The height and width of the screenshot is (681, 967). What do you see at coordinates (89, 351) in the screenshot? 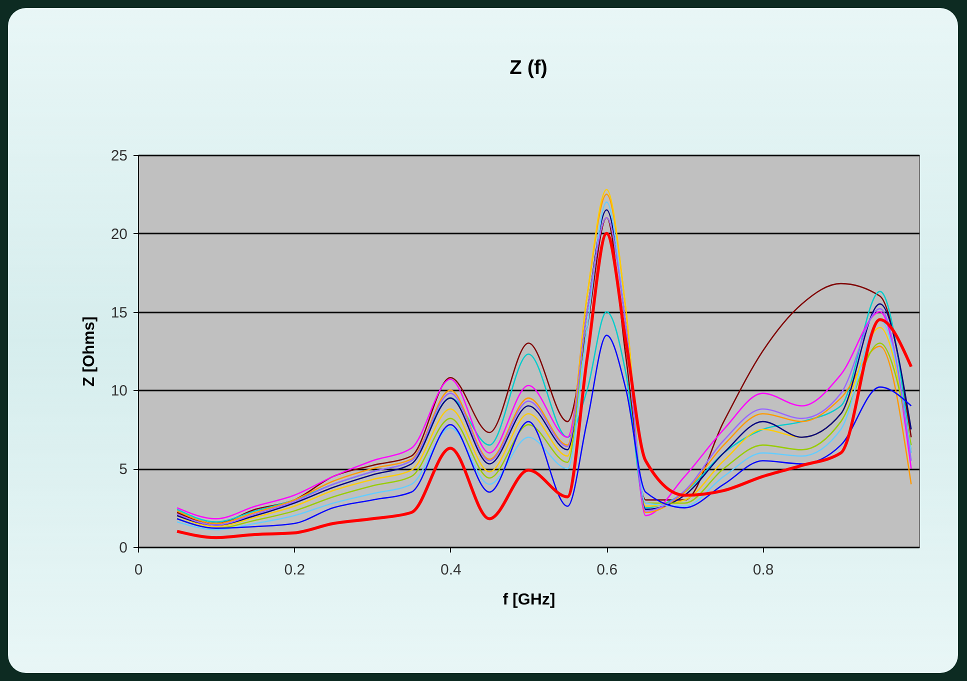
I see `y-axis-title: Z [Ohms]` at bounding box center [89, 351].